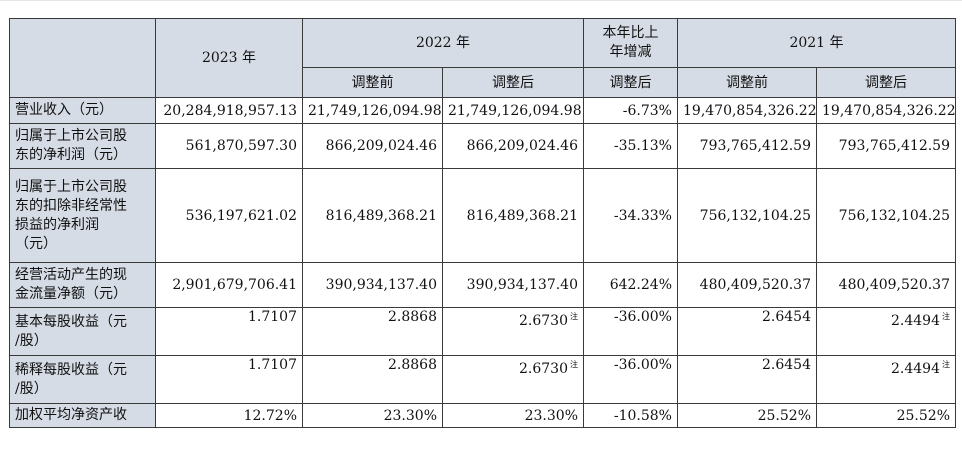 The image size is (962, 451). What do you see at coordinates (894, 146) in the screenshot?
I see `value-2021-after-text: 793,765,412.59` at bounding box center [894, 146].